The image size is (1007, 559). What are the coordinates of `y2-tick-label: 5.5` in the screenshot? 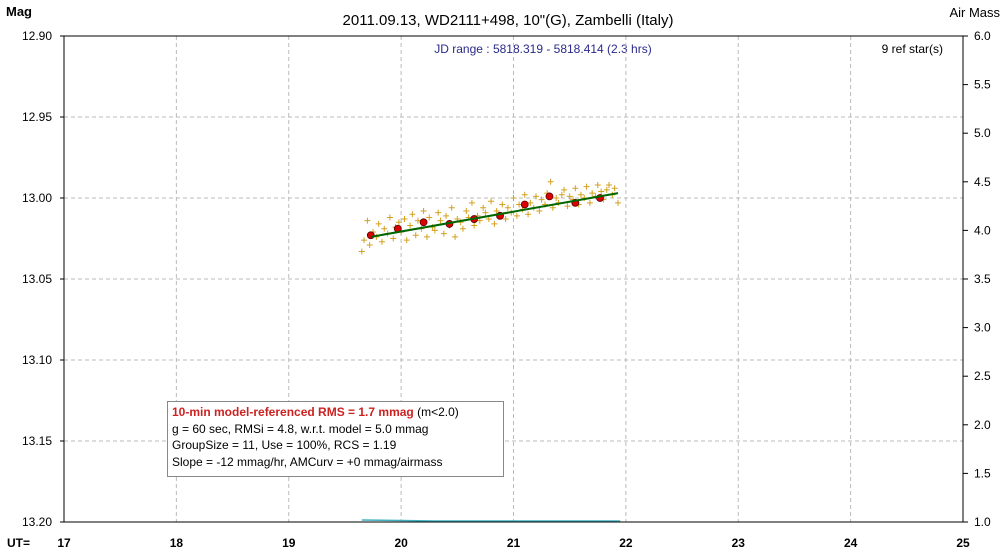 It's located at (982, 85).